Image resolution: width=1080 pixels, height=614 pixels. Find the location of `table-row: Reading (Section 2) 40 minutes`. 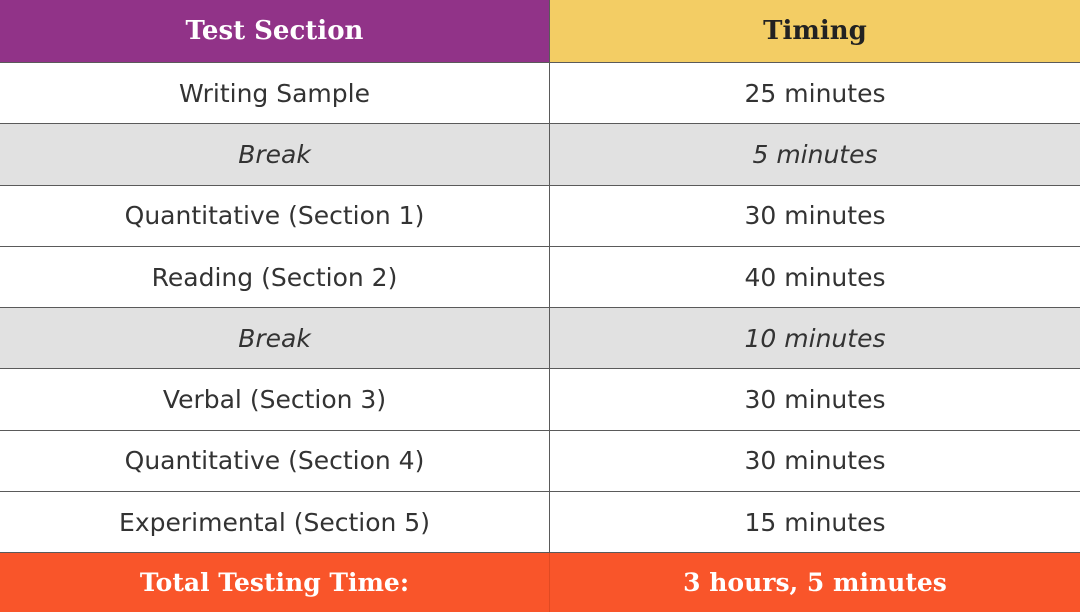

table-row: Reading (Section 2) 40 minutes is located at coordinates (540, 277).